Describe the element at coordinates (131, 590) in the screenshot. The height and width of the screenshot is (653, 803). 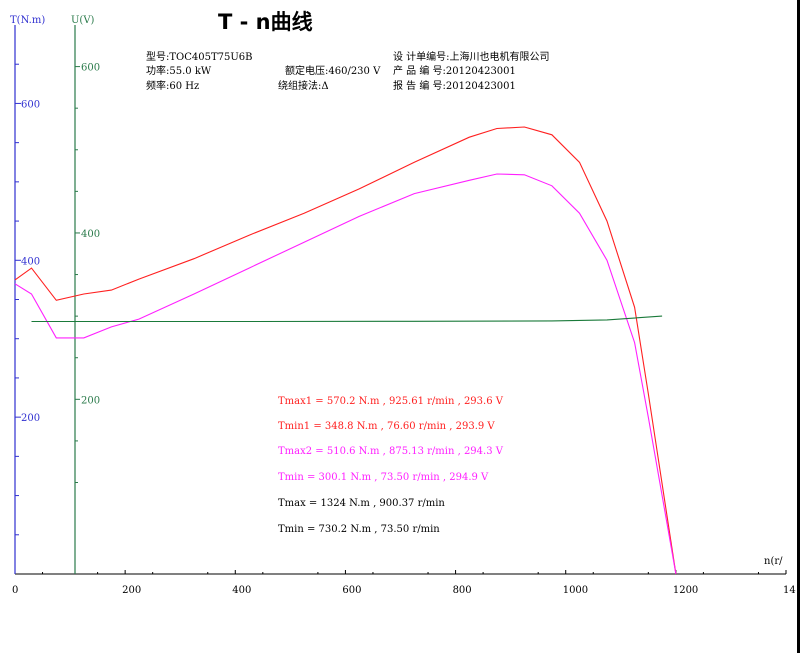
I see `x-tick-label: 200` at that location.